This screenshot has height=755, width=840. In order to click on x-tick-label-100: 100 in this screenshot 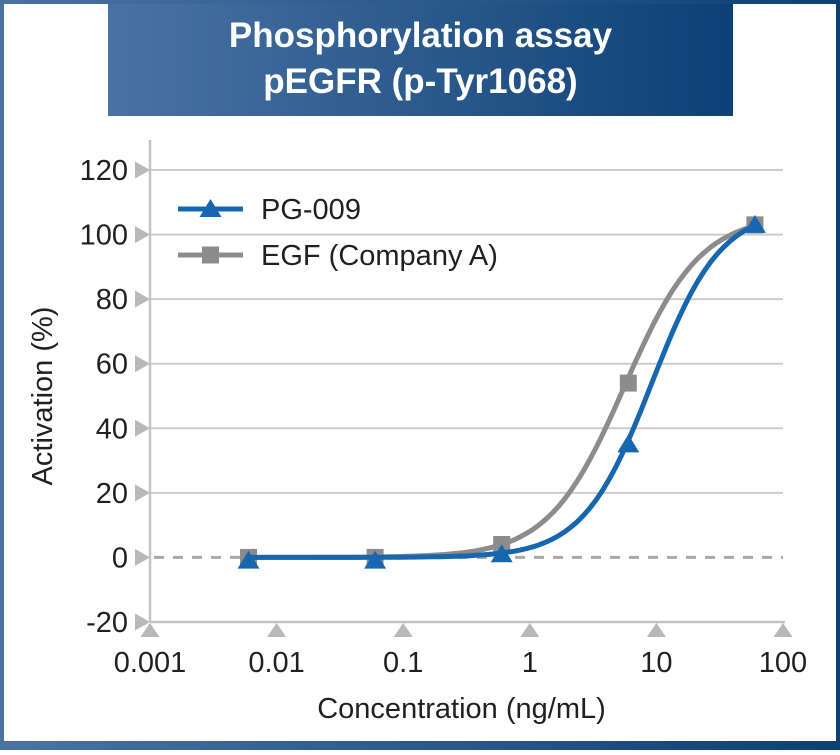, I will do `click(783, 663)`.